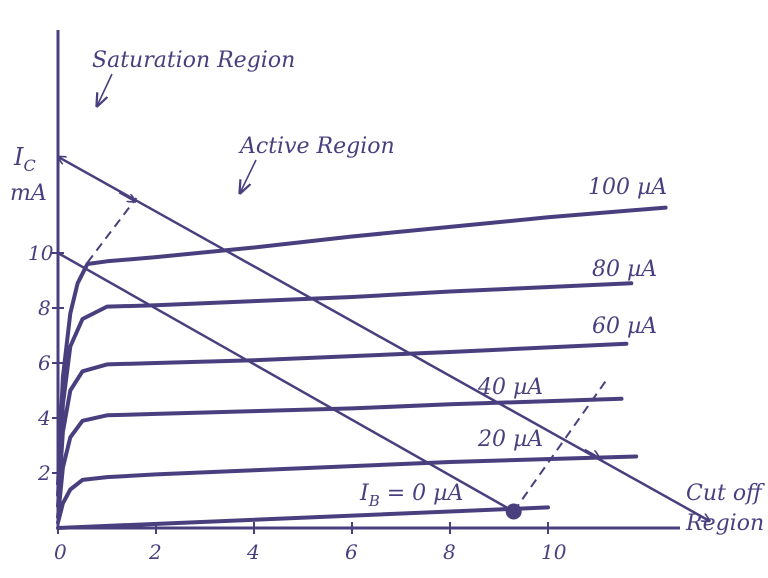 The image size is (768, 578). Describe the element at coordinates (18, 157) in the screenshot. I see `y-axis-symbol-letter: I` at that location.